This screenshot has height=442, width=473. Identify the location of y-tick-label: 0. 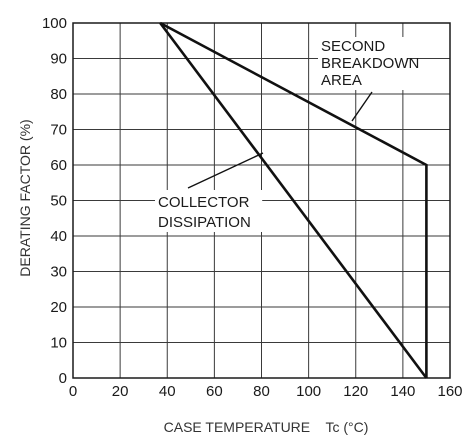
(63, 378).